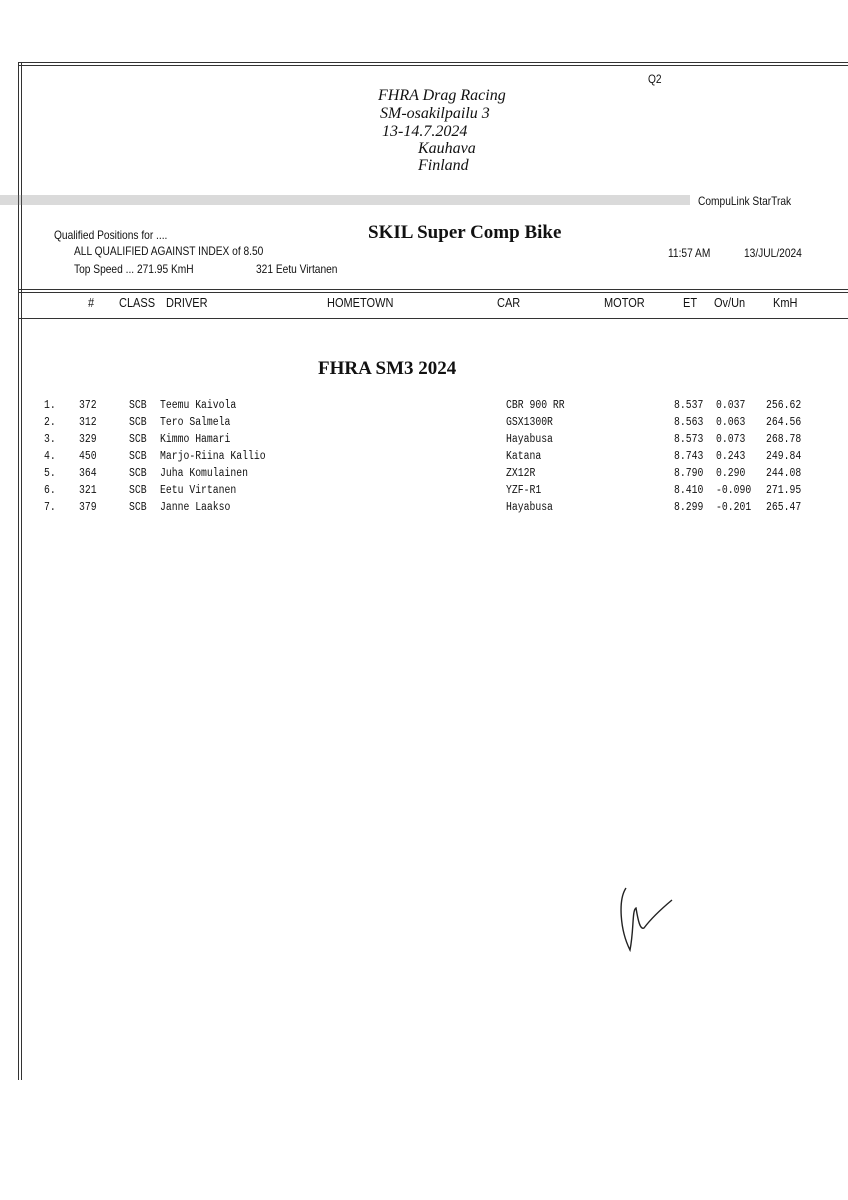 This screenshot has width=848, height=1200. What do you see at coordinates (646, 920) in the screenshot?
I see `signature` at bounding box center [646, 920].